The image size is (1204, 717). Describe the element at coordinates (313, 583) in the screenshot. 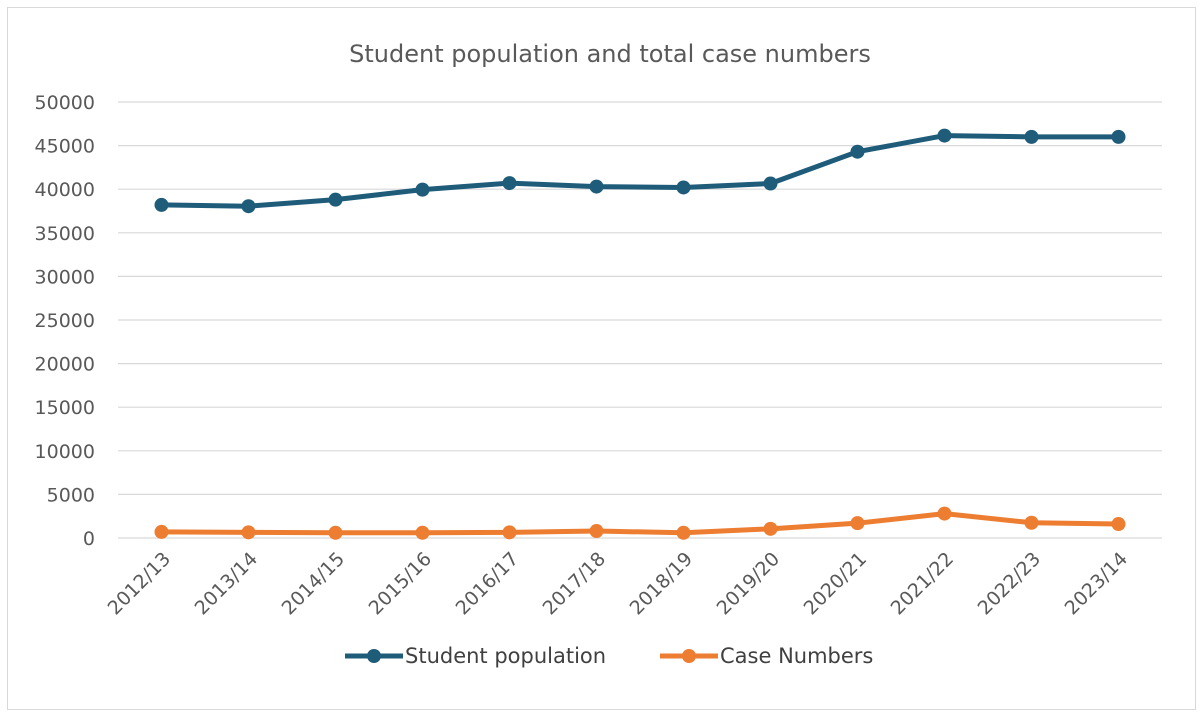

I see `x-tick-label: 2014/15` at that location.